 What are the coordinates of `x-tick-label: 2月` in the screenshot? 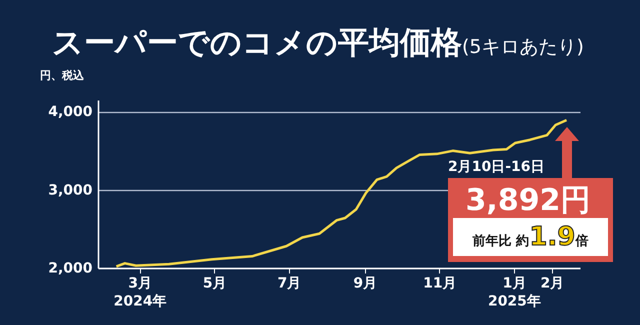 It's located at (552, 284).